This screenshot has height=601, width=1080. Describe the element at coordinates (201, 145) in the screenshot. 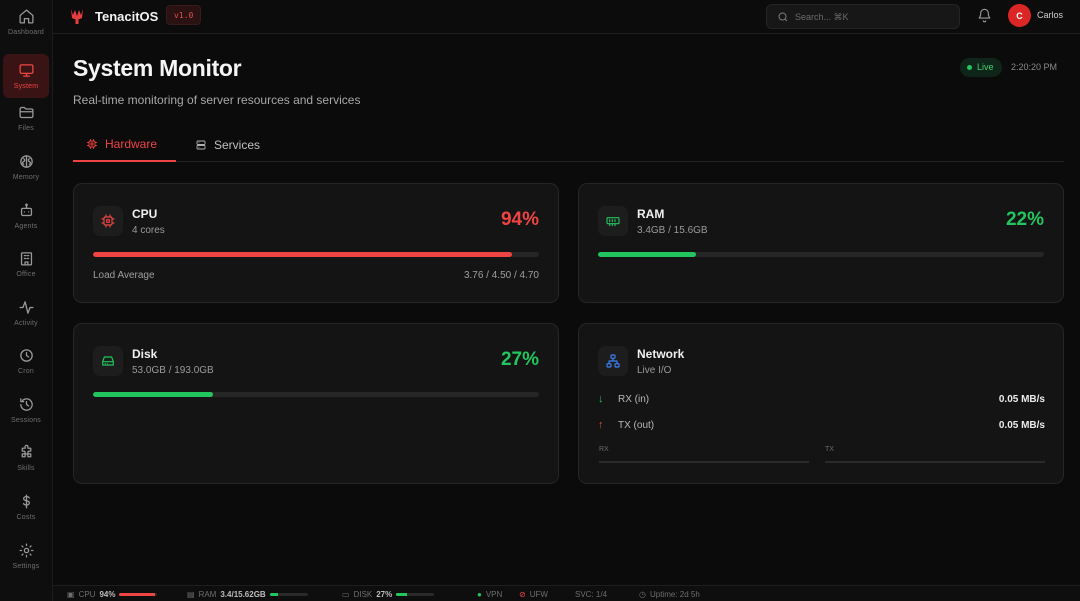

I see `server-icon` at that location.